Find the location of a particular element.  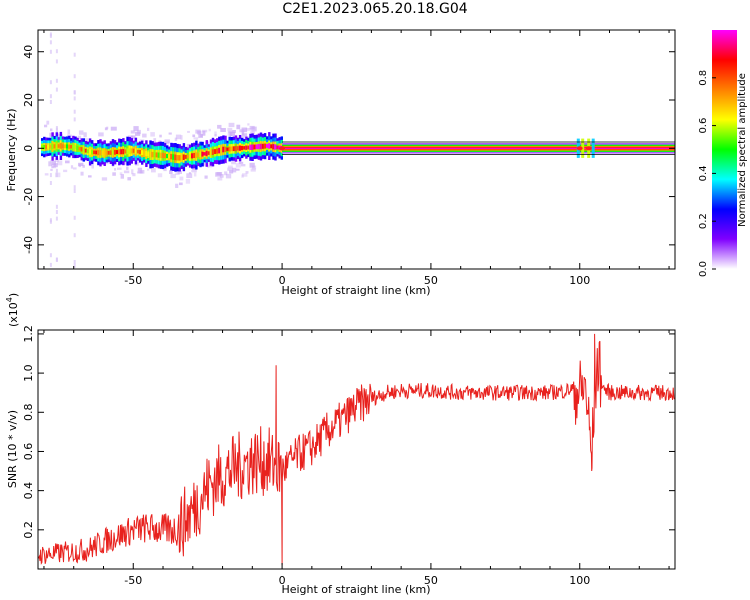

colorbar-tick-label: 0.4 is located at coordinates (703, 173).